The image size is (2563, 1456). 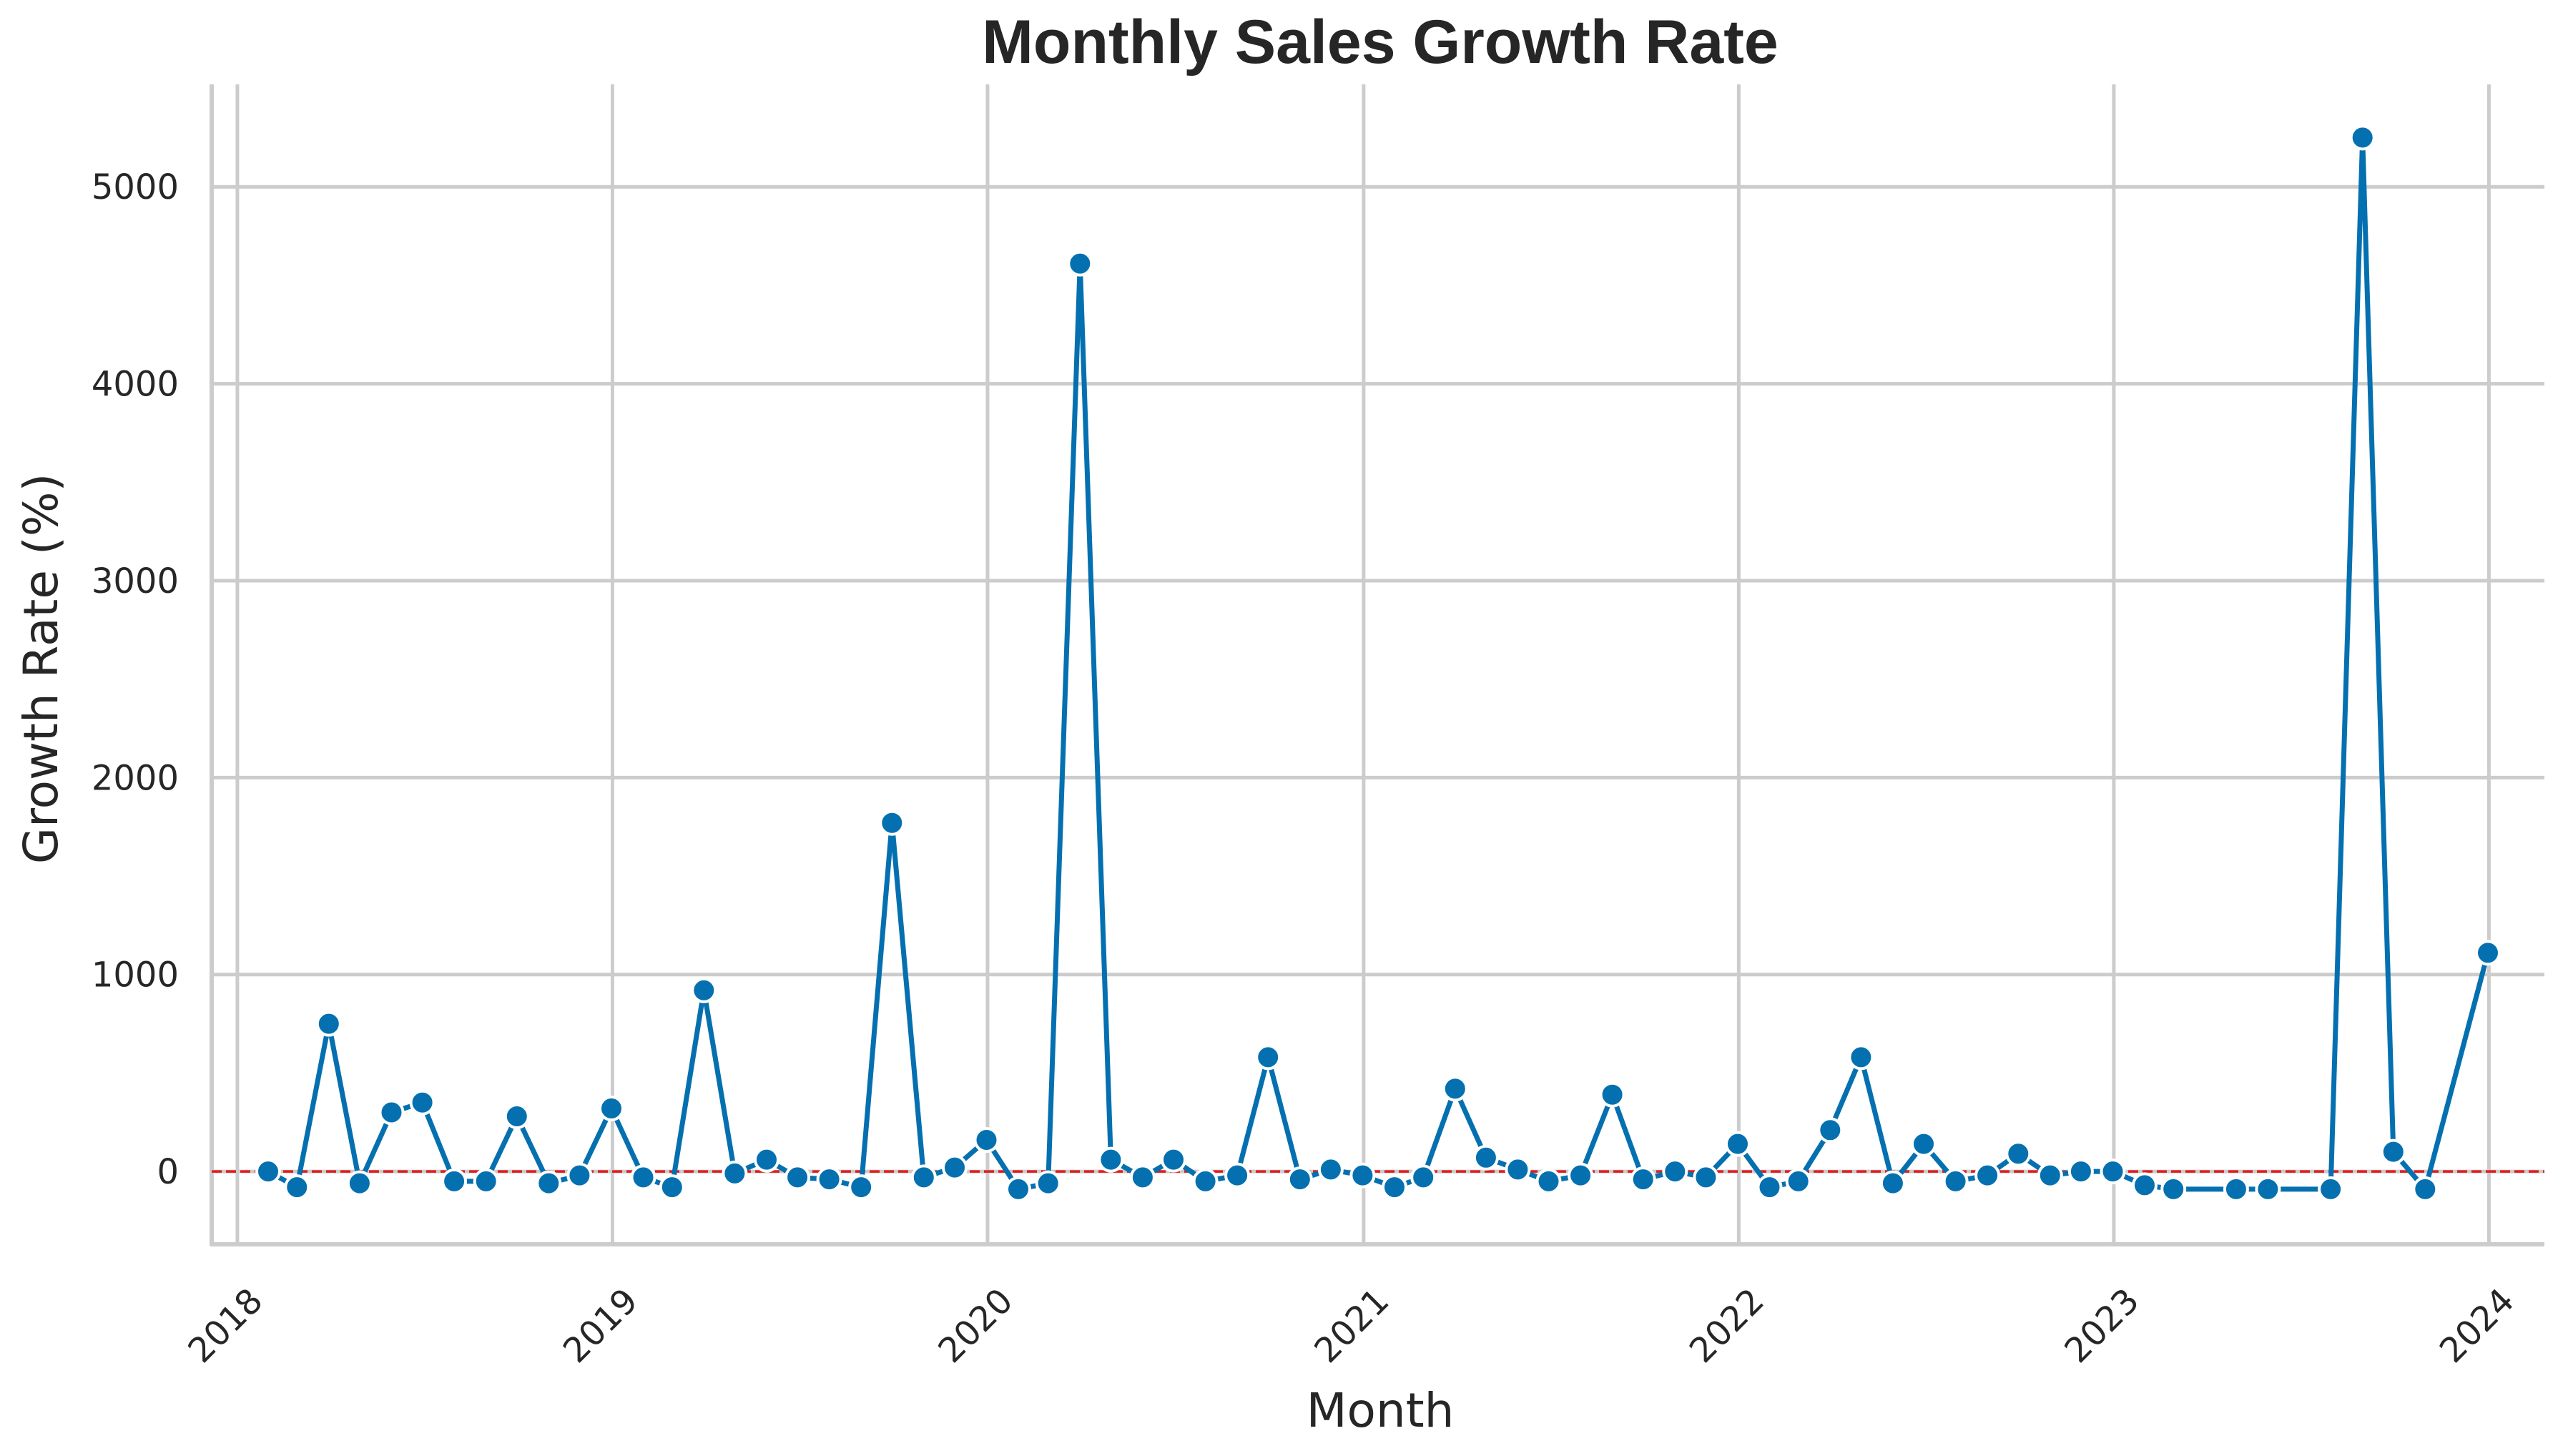 What do you see at coordinates (1727, 1326) in the screenshot?
I see `x-tick-label-2022: 2022` at bounding box center [1727, 1326].